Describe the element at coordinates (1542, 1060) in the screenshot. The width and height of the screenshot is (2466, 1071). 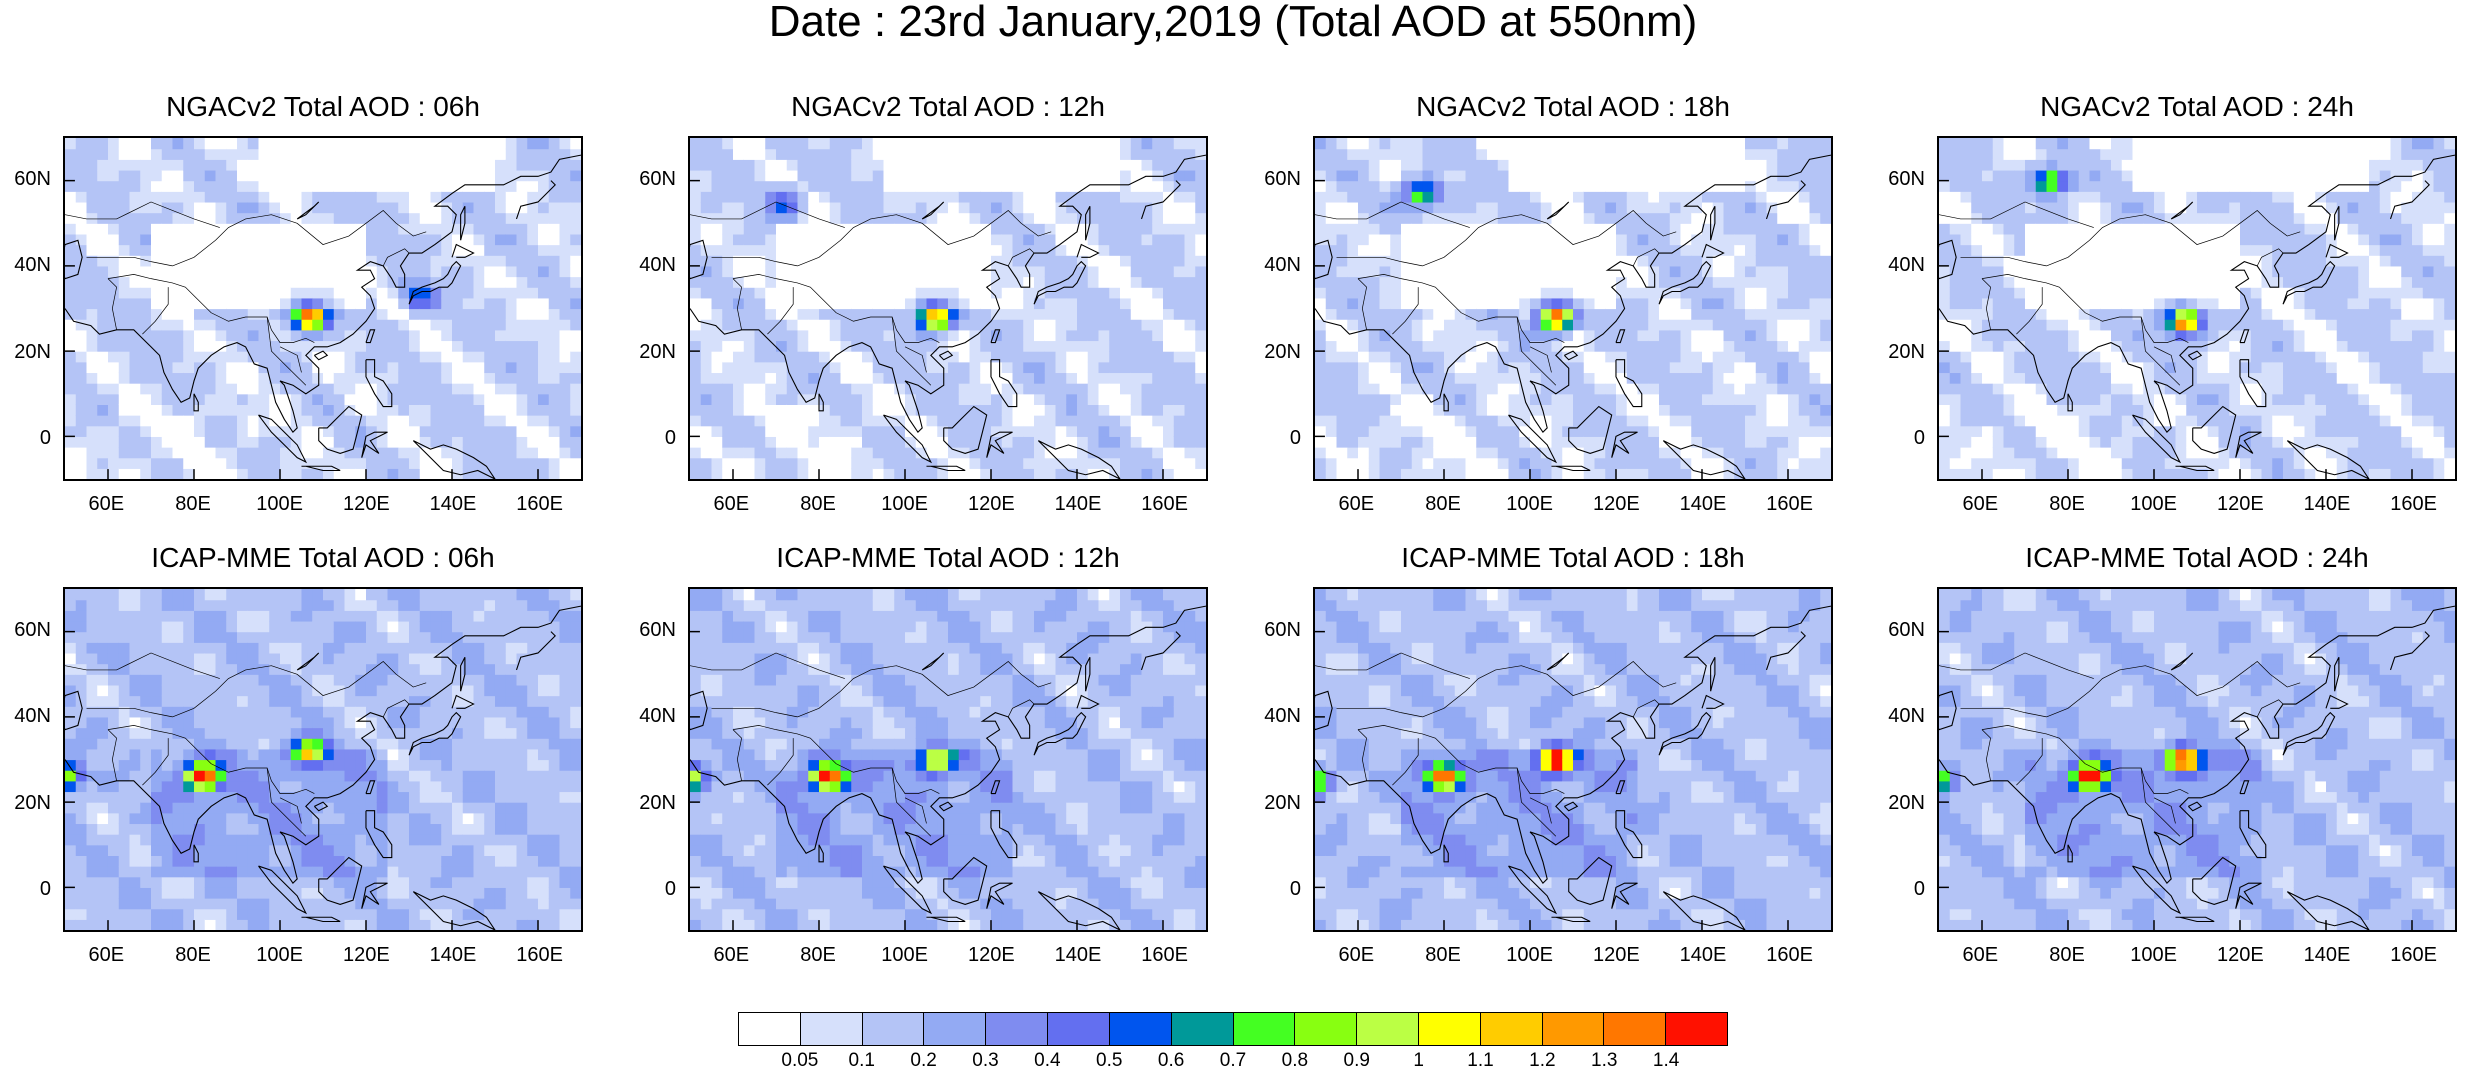
I see `colorbar-label: 1.2` at that location.